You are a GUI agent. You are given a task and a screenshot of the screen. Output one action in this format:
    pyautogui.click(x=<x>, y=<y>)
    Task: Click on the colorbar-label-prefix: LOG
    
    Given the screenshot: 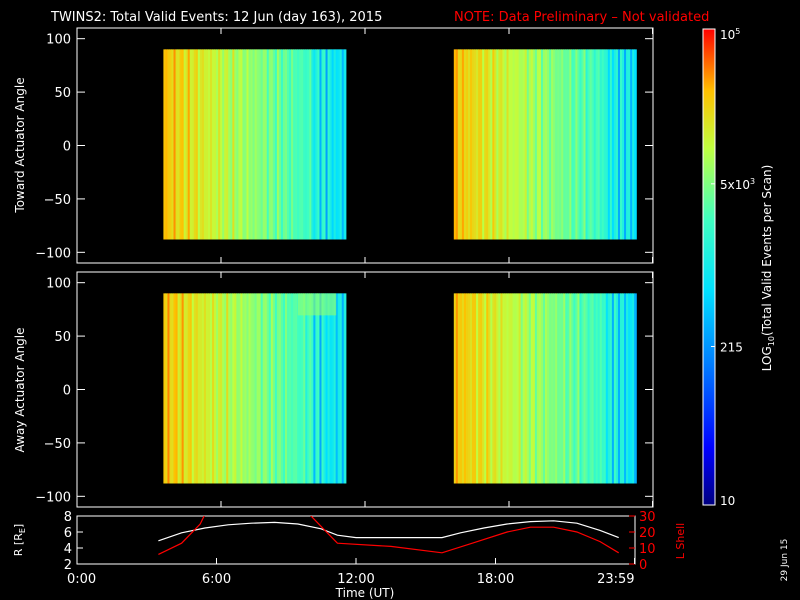 What is the action you would take?
    pyautogui.click(x=767, y=358)
    